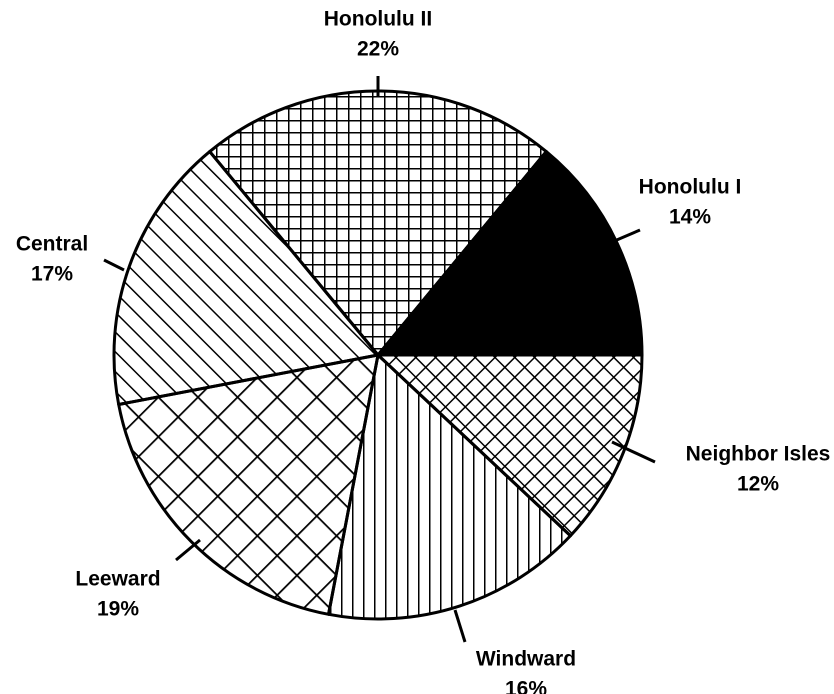 This screenshot has height=694, width=834. Describe the element at coordinates (117, 579) in the screenshot. I see `slice-label: Leeward` at that location.